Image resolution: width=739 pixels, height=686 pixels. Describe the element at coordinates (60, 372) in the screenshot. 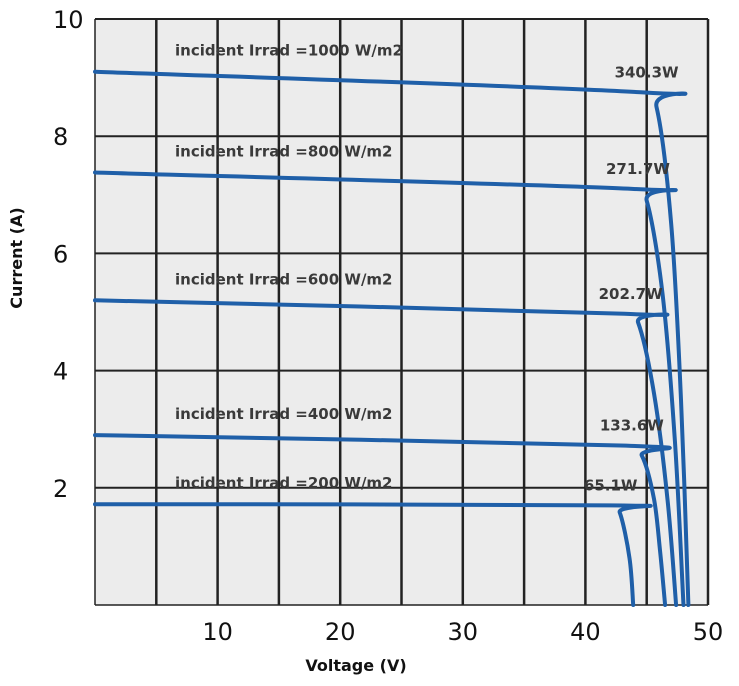

I see `y-tick-label: 4` at that location.